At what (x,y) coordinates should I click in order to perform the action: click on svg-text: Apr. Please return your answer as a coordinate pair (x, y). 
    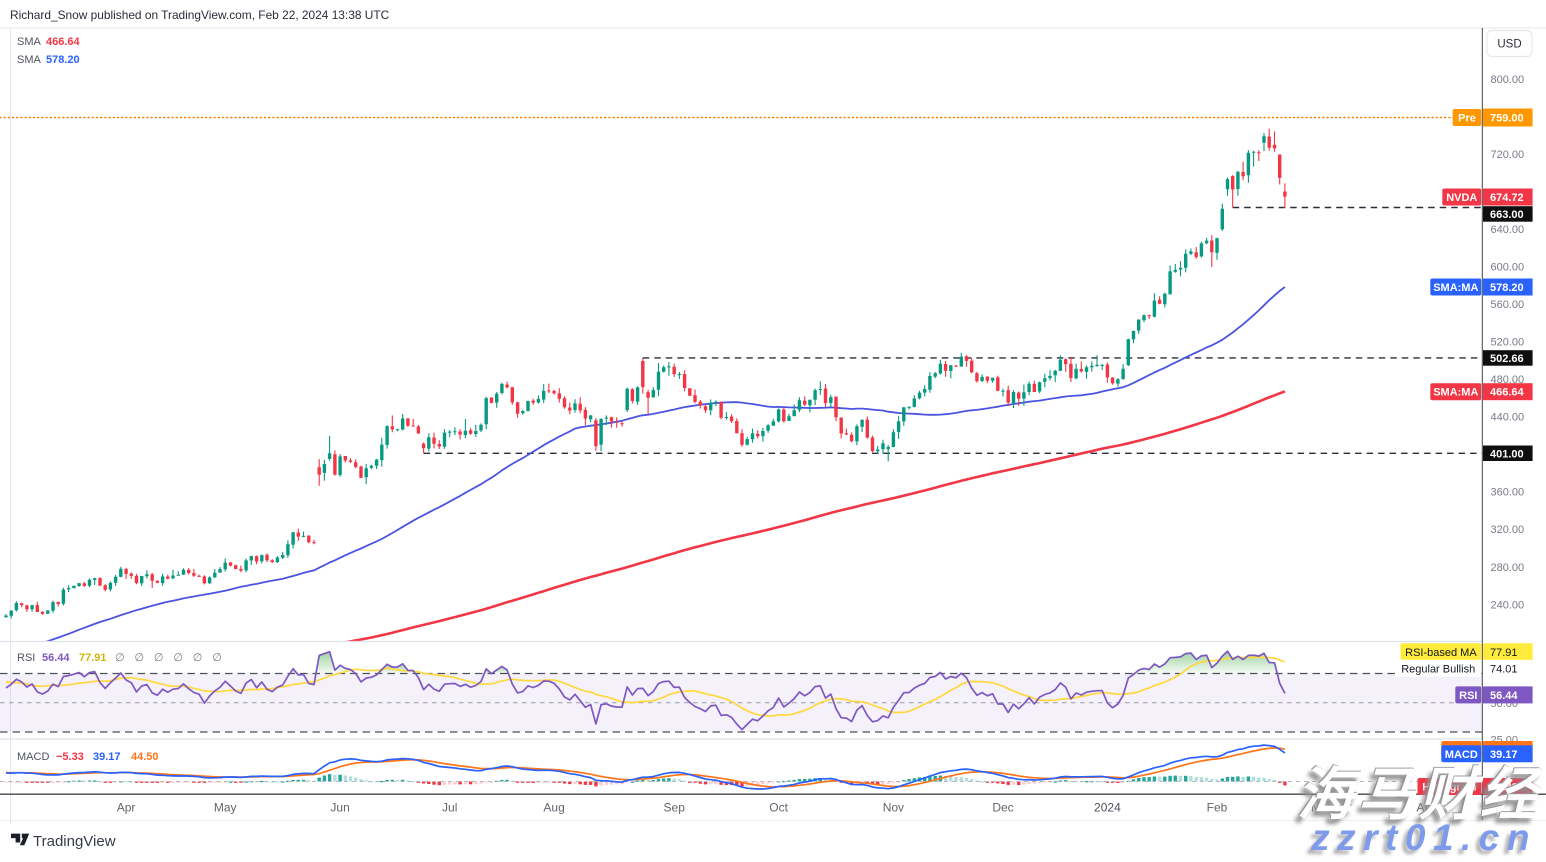
    Looking at the image, I should click on (126, 808).